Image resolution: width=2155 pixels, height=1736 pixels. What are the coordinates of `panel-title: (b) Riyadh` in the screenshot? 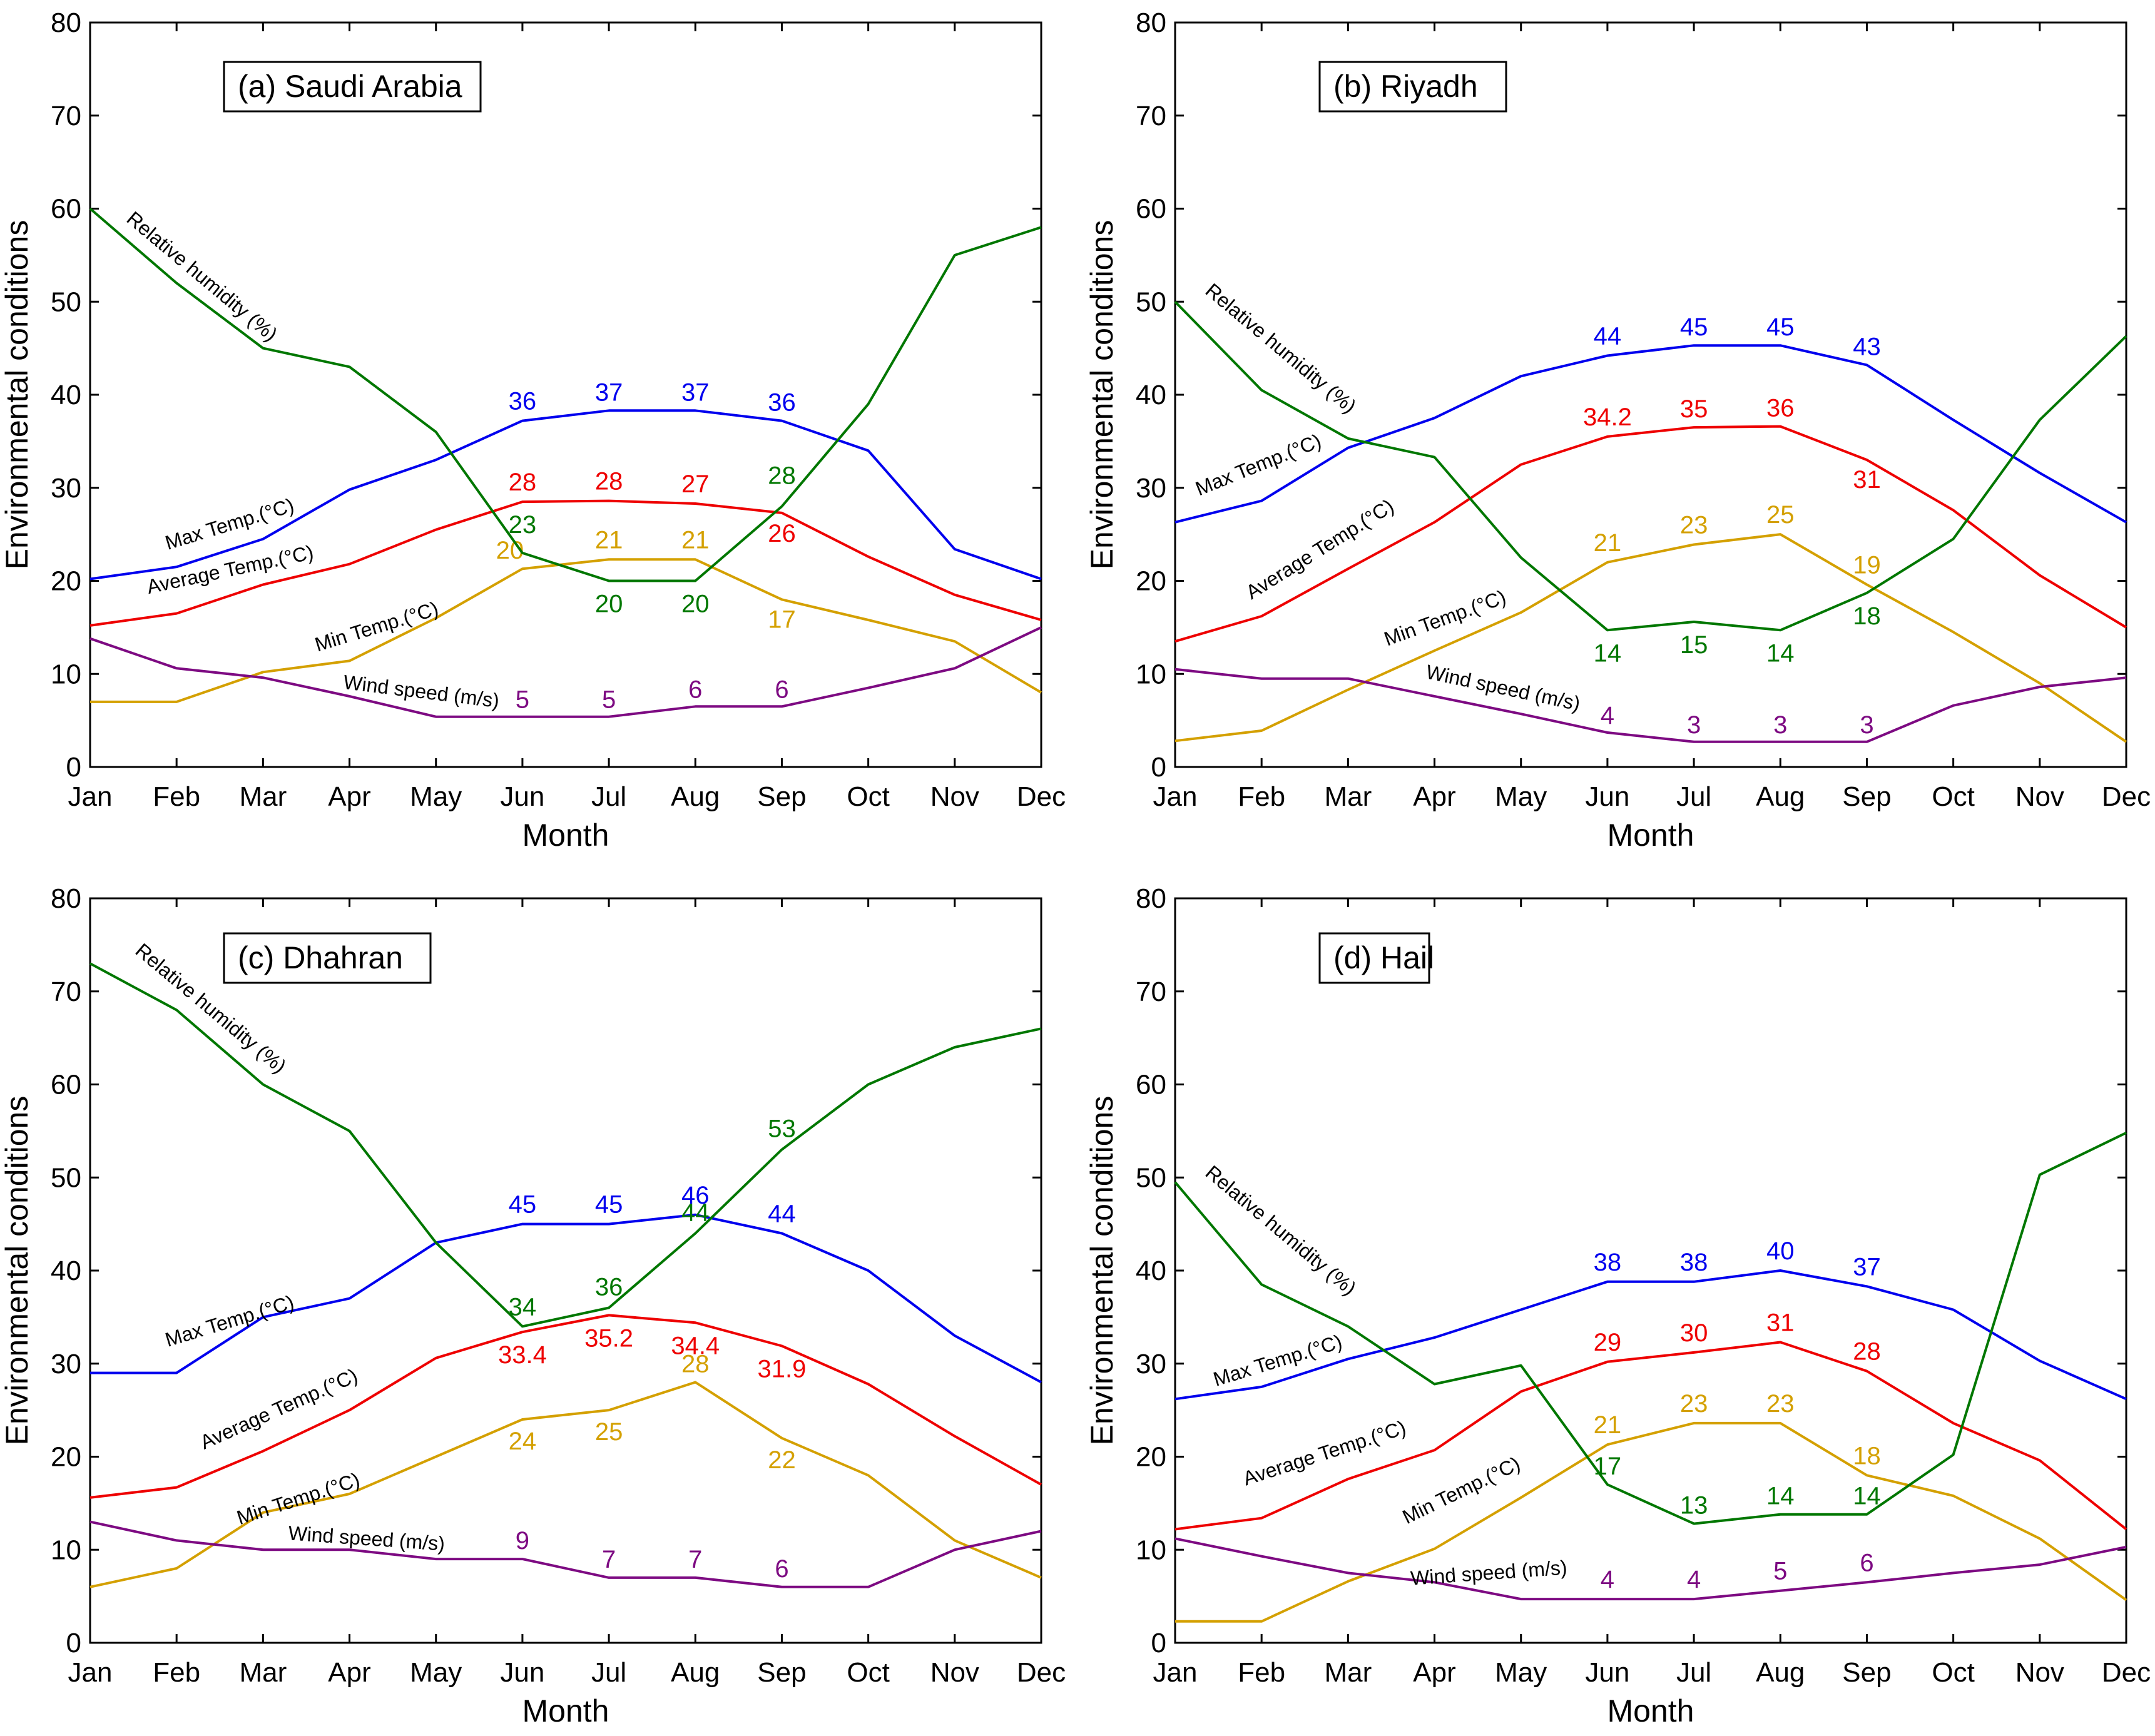 It's located at (1405, 86).